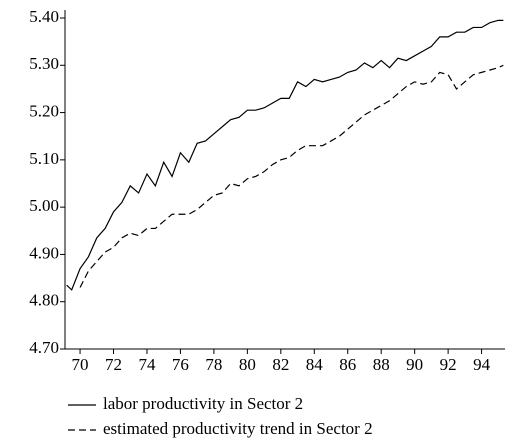  What do you see at coordinates (44, 16) in the screenshot?
I see `y-tick-label: 5.40` at bounding box center [44, 16].